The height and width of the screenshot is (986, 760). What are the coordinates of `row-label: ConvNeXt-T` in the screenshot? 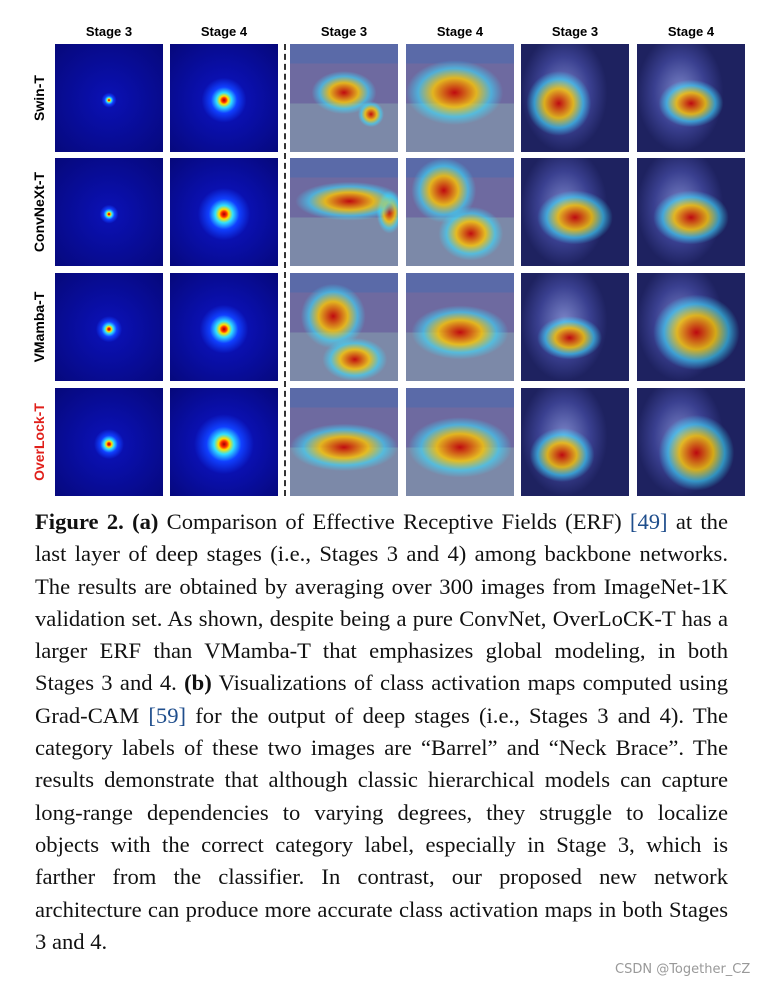 It's located at (39, 212).